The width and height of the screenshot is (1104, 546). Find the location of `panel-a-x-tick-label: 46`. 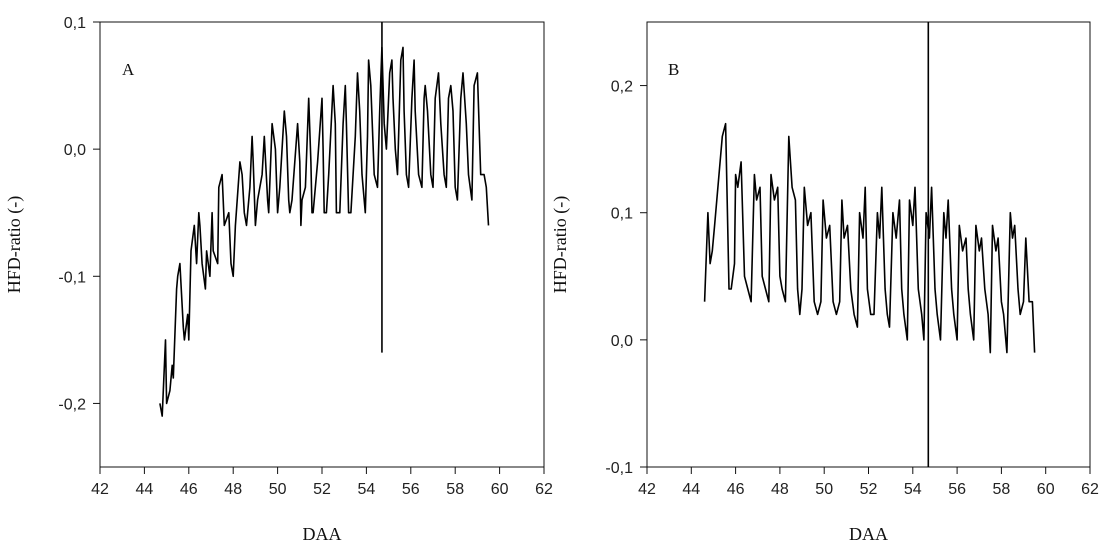

panel-a-x-tick-label: 46 is located at coordinates (189, 489).